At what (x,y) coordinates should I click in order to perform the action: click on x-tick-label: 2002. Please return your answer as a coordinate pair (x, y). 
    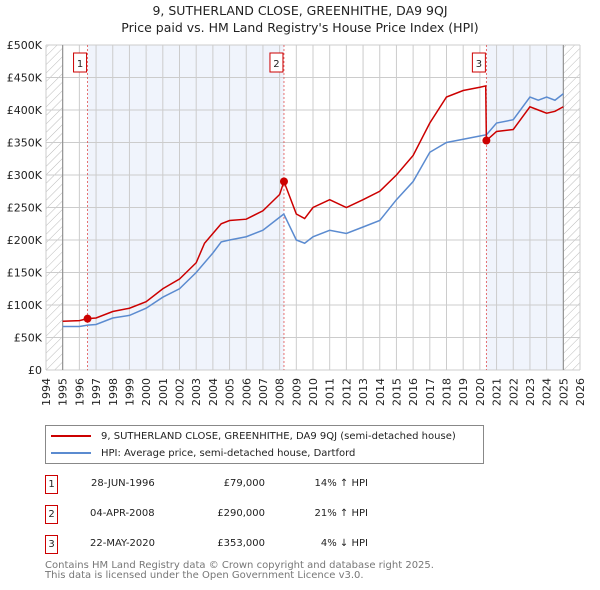
    Looking at the image, I should click on (180, 392).